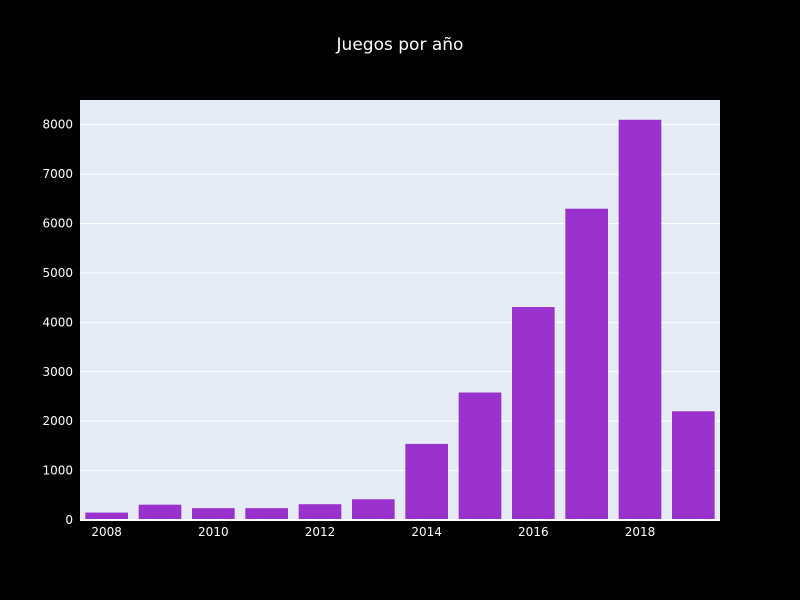 The image size is (800, 600). I want to click on y-axis: 0 1000 2000 3000 4000 5000 6000 7000 8000, so click(57, 322).